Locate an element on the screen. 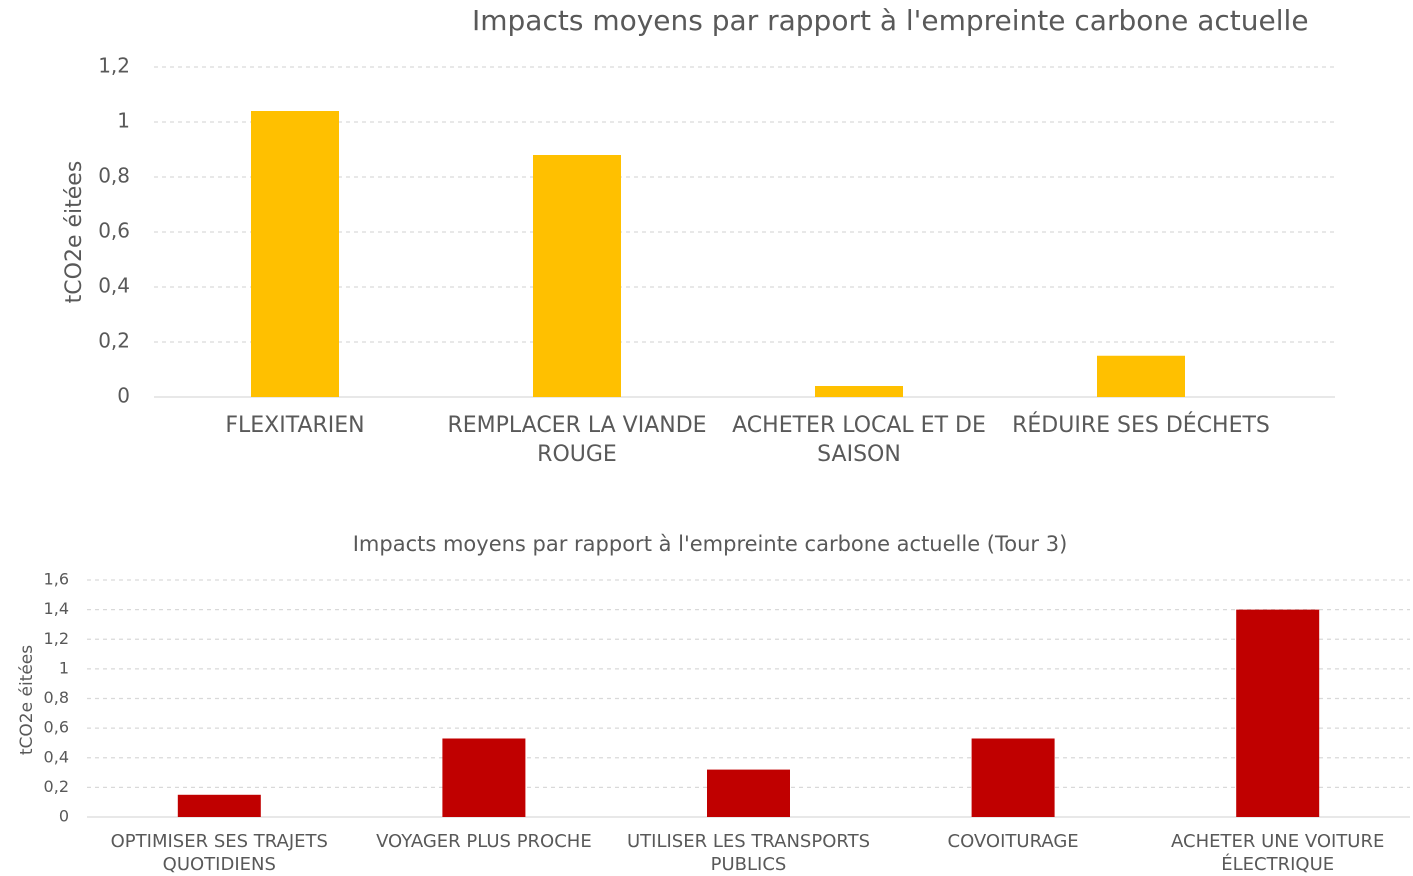 The height and width of the screenshot is (876, 1413). x-tick-label: RÉDUIRE SES DÉCHETS is located at coordinates (1141, 425).